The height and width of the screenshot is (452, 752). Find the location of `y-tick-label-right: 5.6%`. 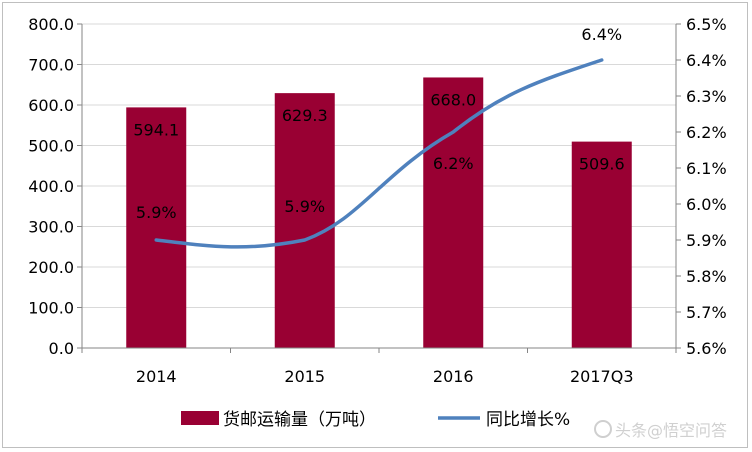

y-tick-label-right: 5.6% is located at coordinates (706, 348).